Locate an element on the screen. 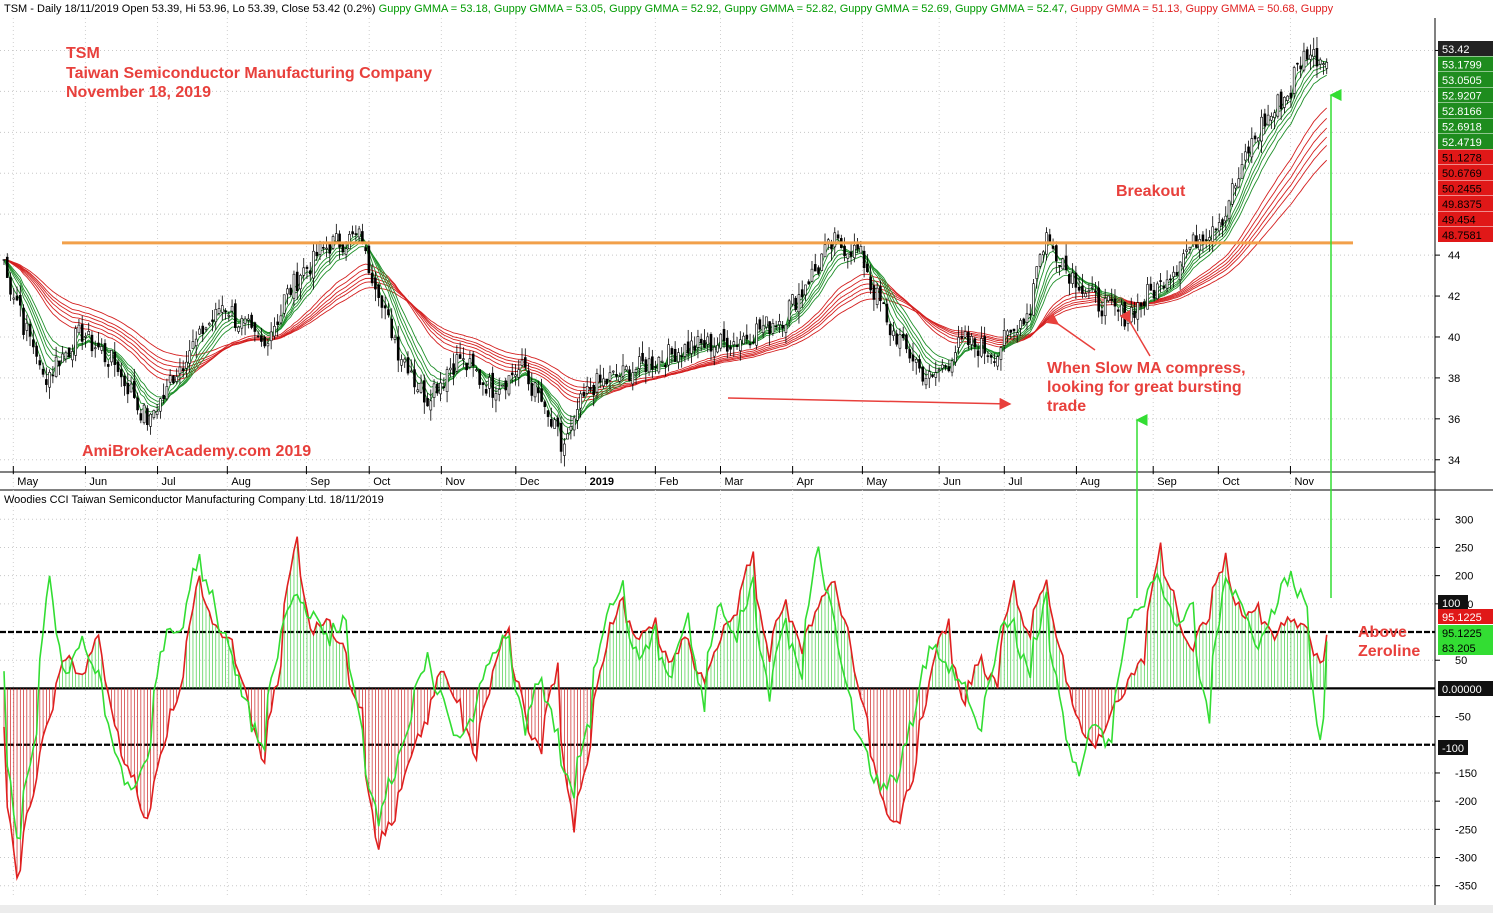 The height and width of the screenshot is (913, 1493). sheet-tabs-strip is located at coordinates (746, 909).